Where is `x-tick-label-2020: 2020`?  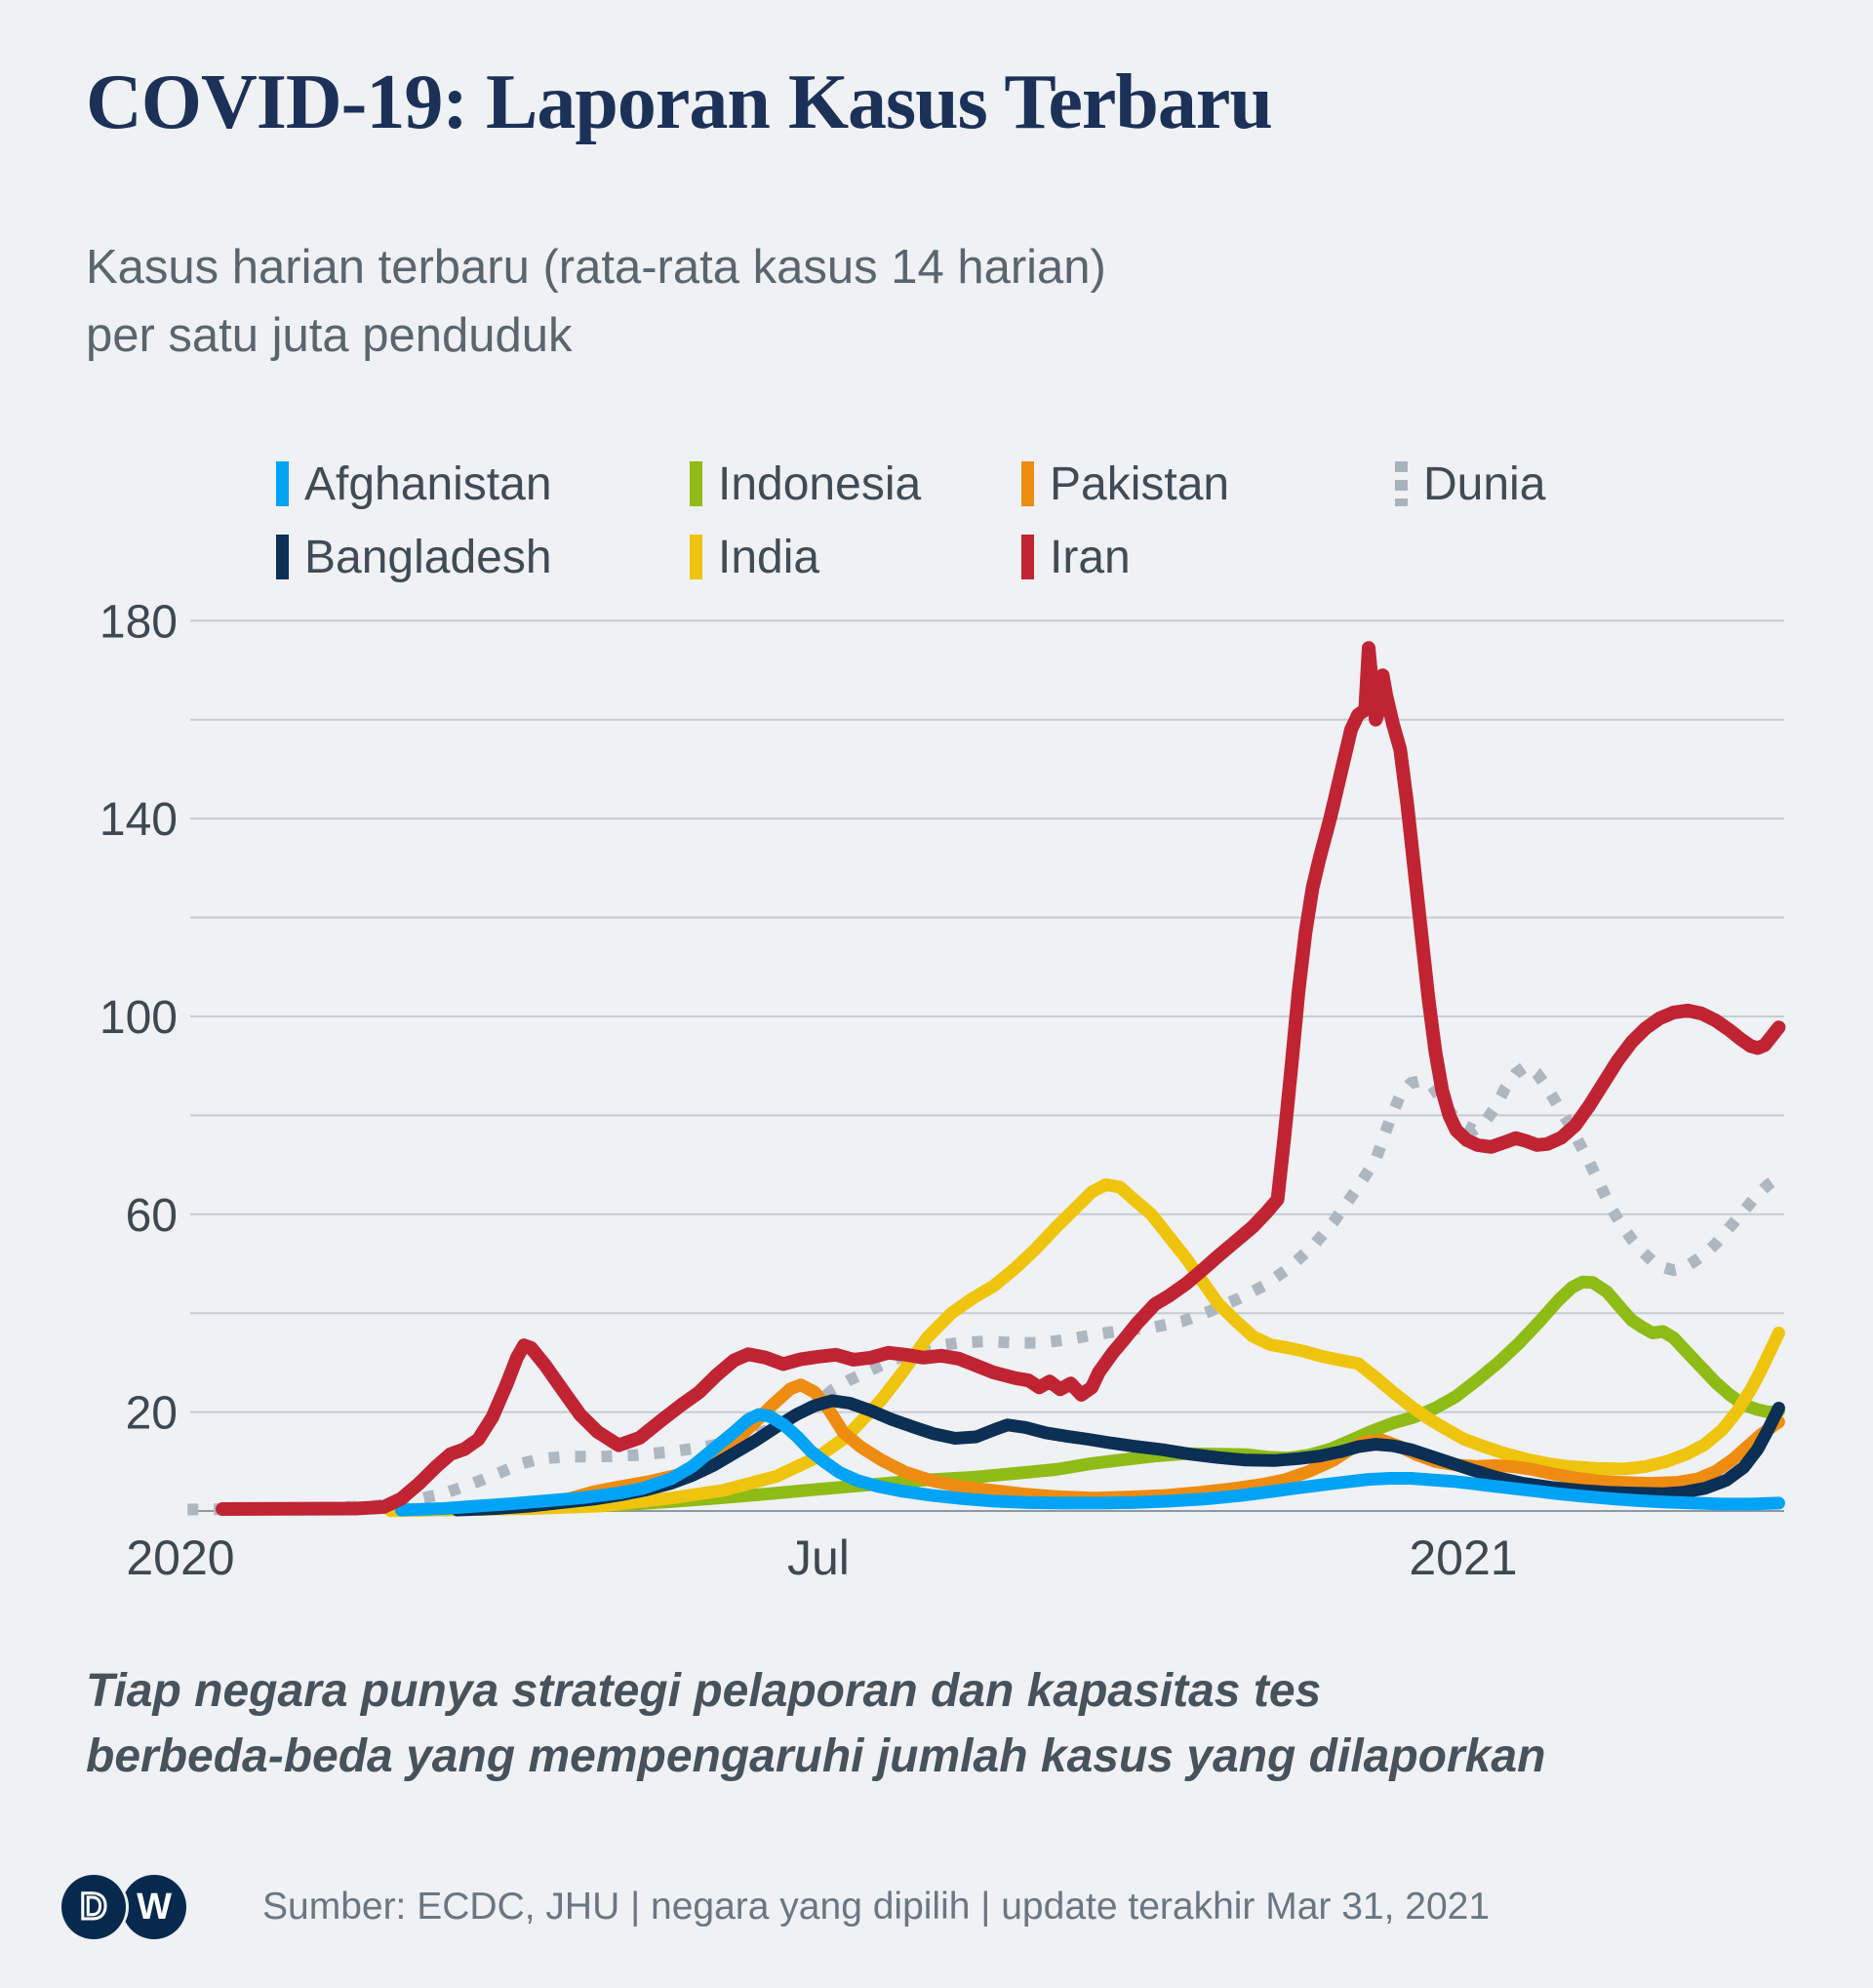
x-tick-label-2020: 2020 is located at coordinates (180, 1558).